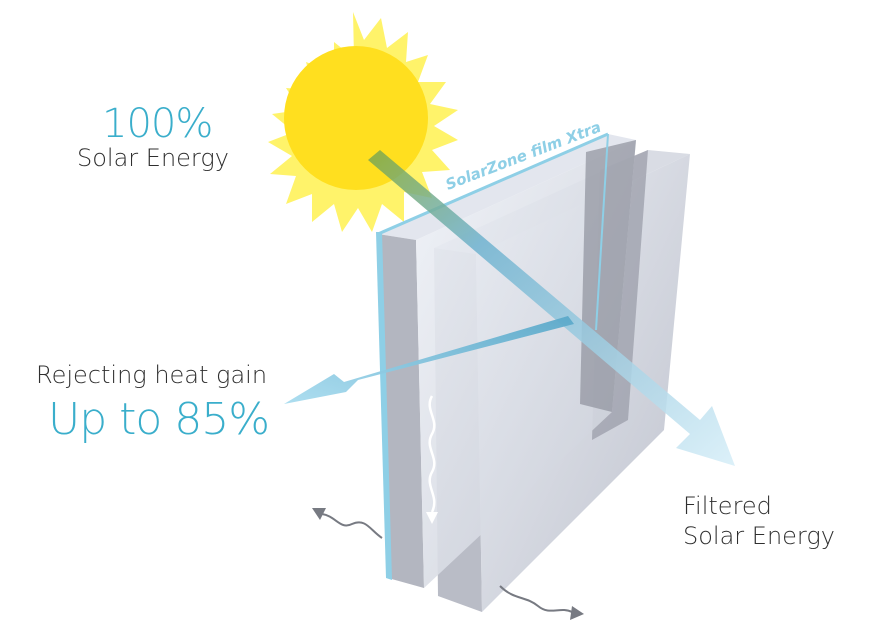 Image resolution: width=877 pixels, height=620 pixels. What do you see at coordinates (157, 124) in the screenshot?
I see `solar-percent-label: 100%` at bounding box center [157, 124].